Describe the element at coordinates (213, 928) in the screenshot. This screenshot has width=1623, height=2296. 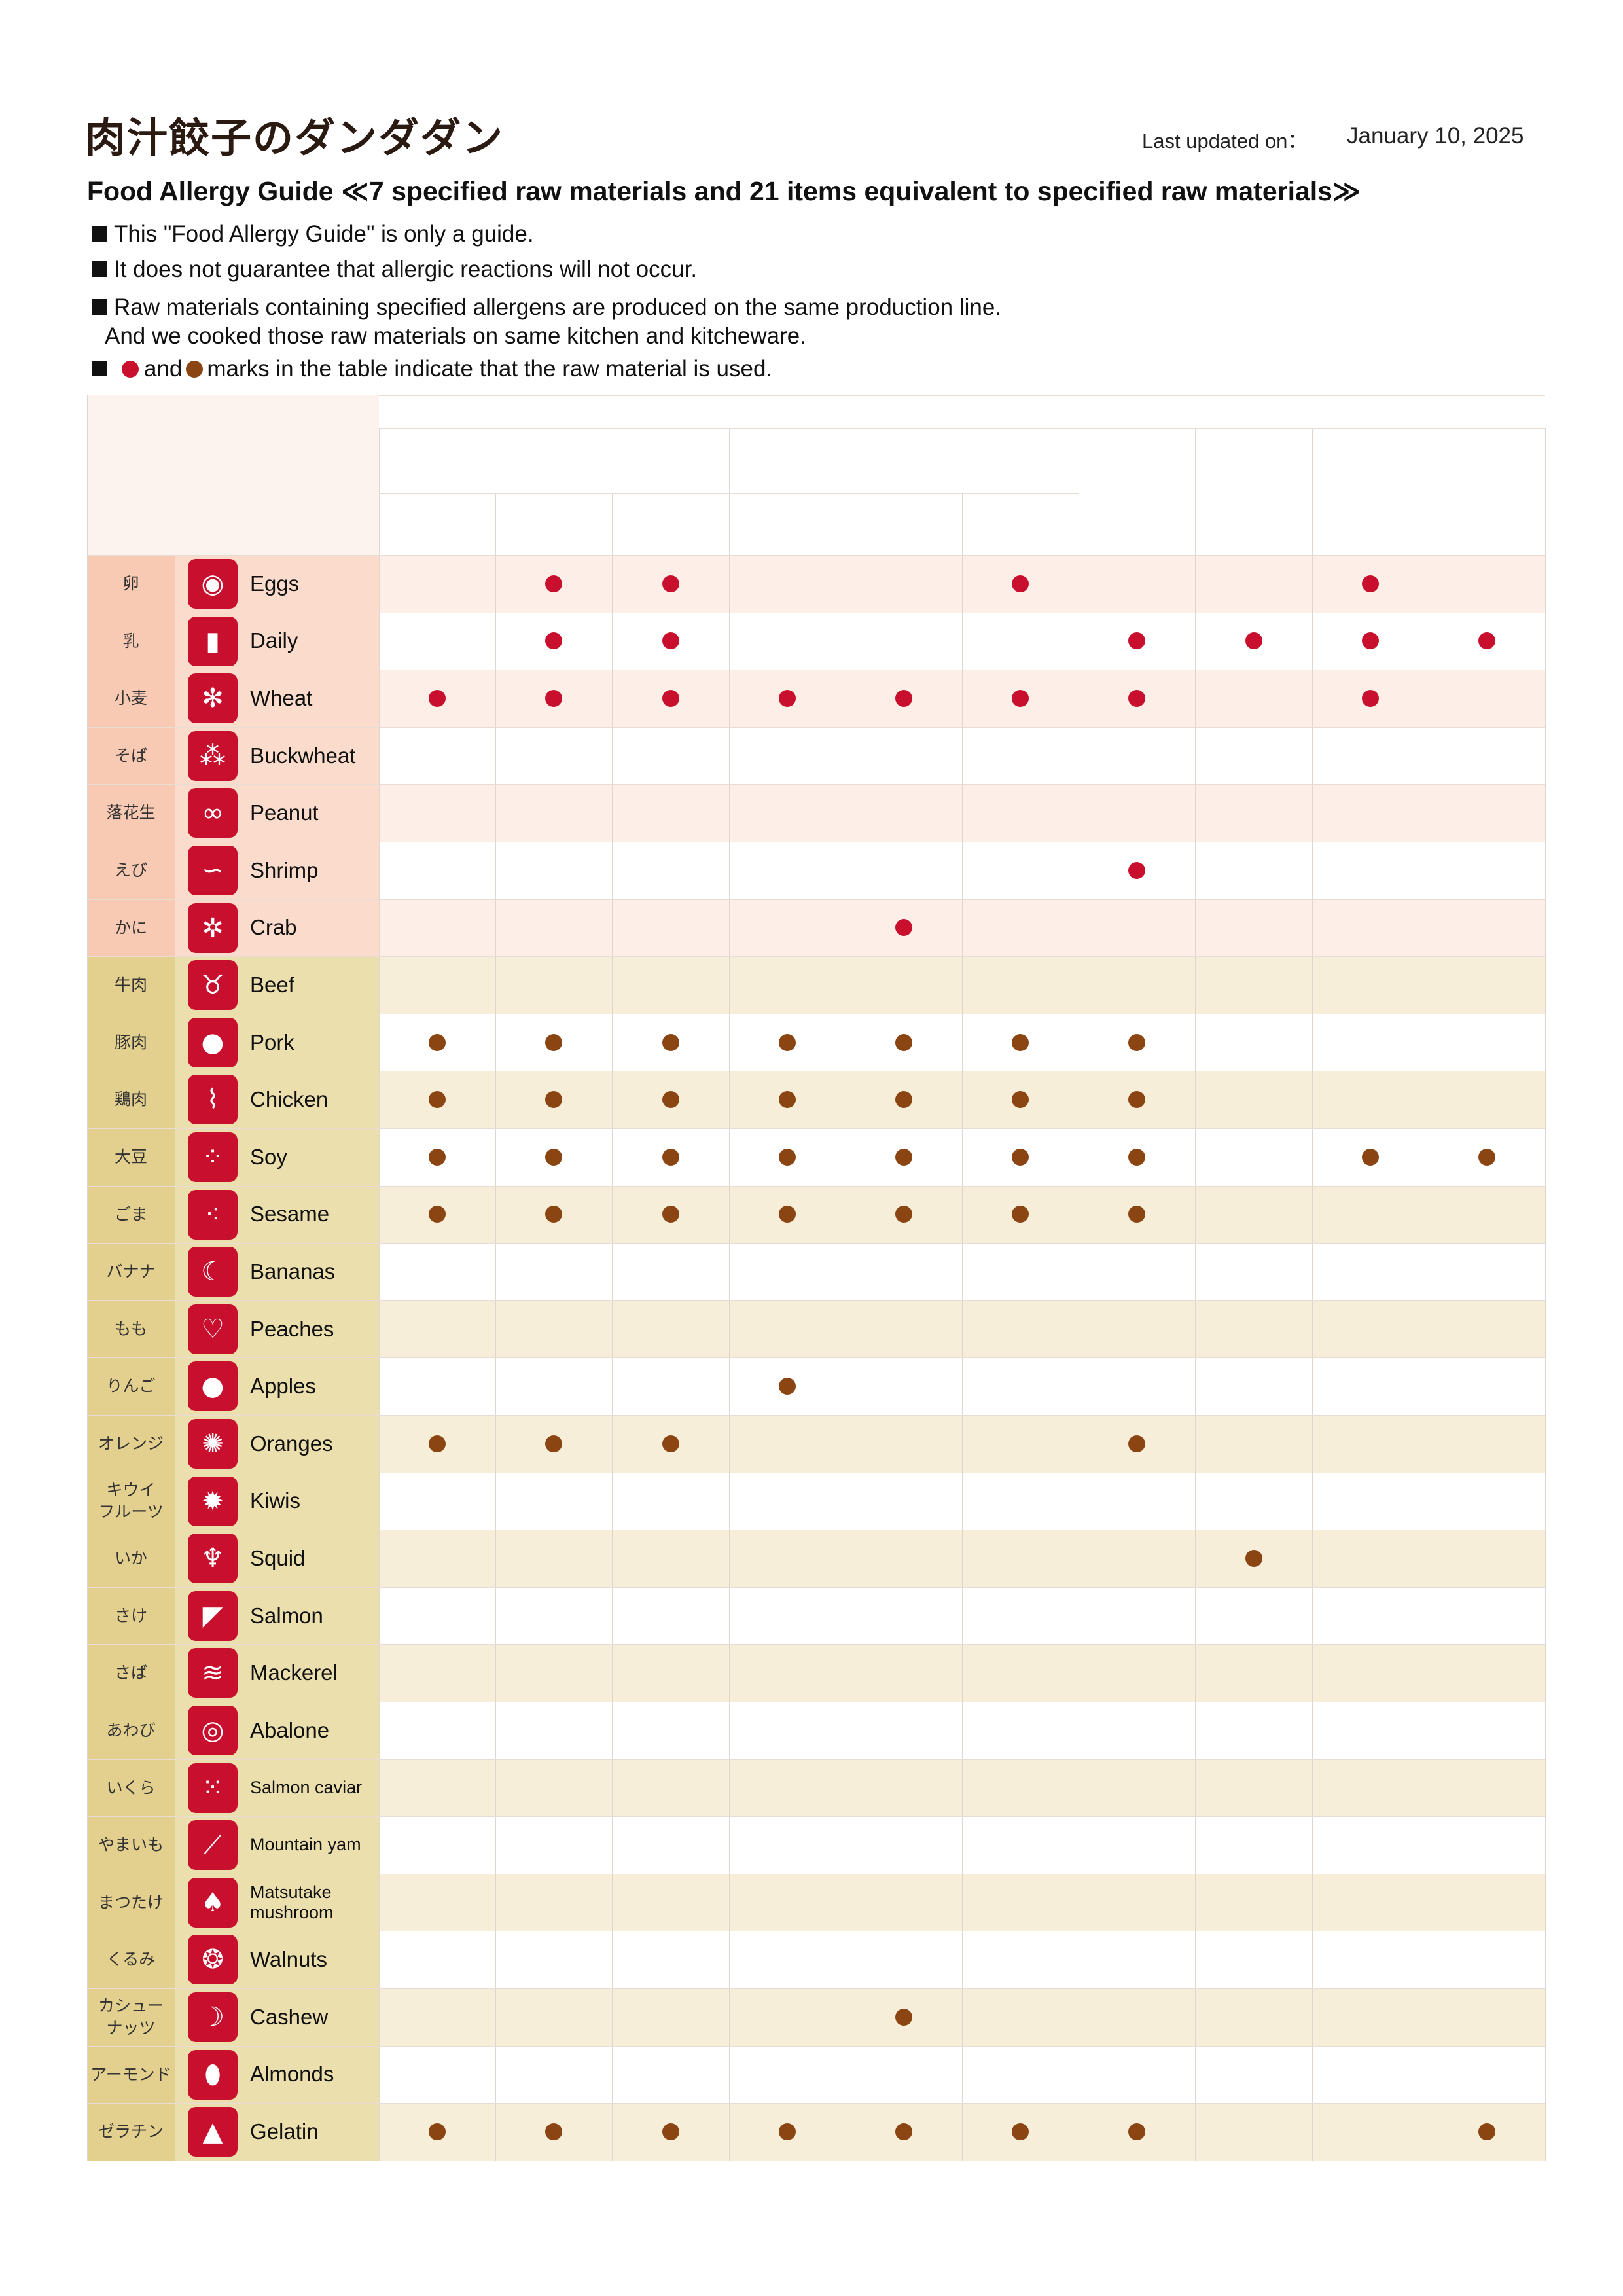
I see `crab-icon: ✲` at that location.